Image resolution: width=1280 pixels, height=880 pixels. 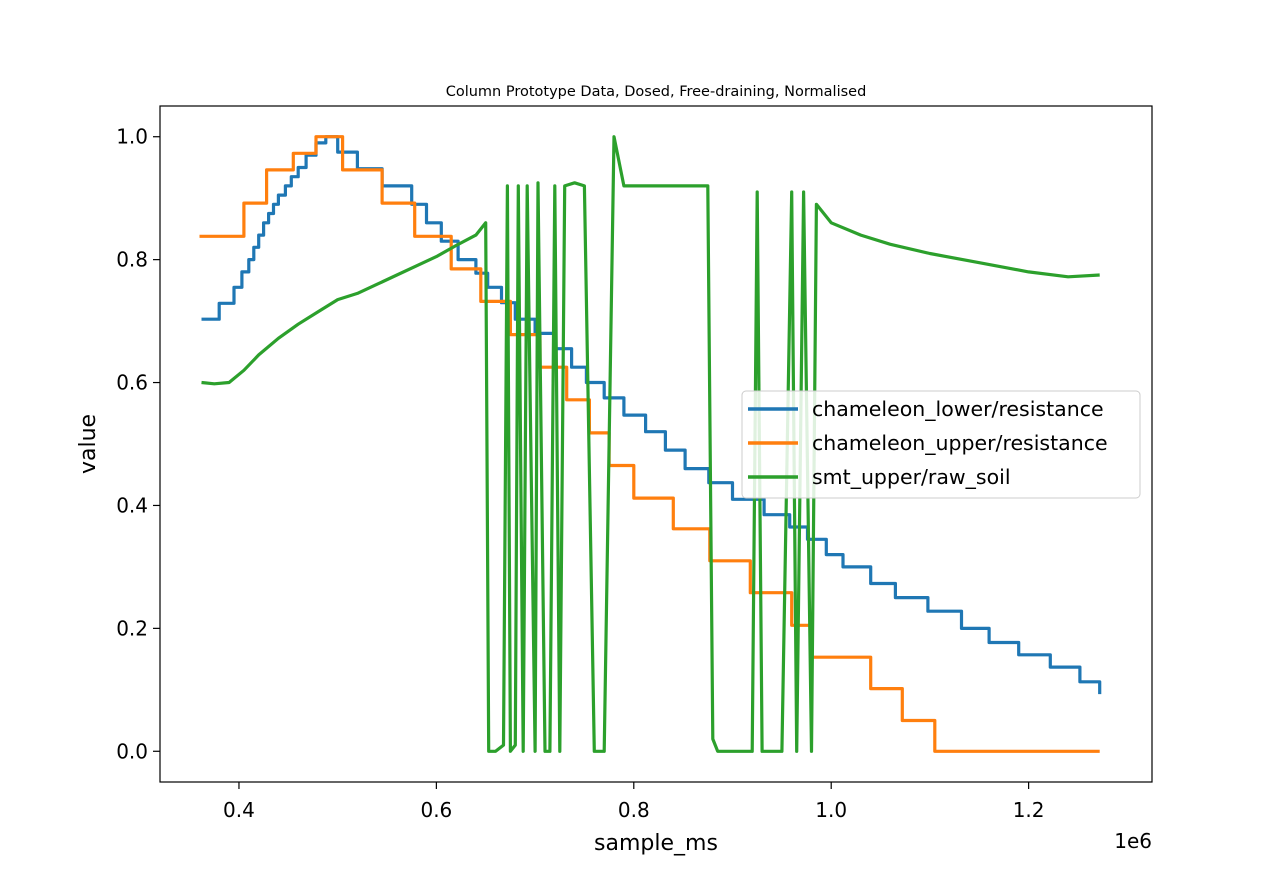 I want to click on x-tick-label: 0.8, so click(x=634, y=810).